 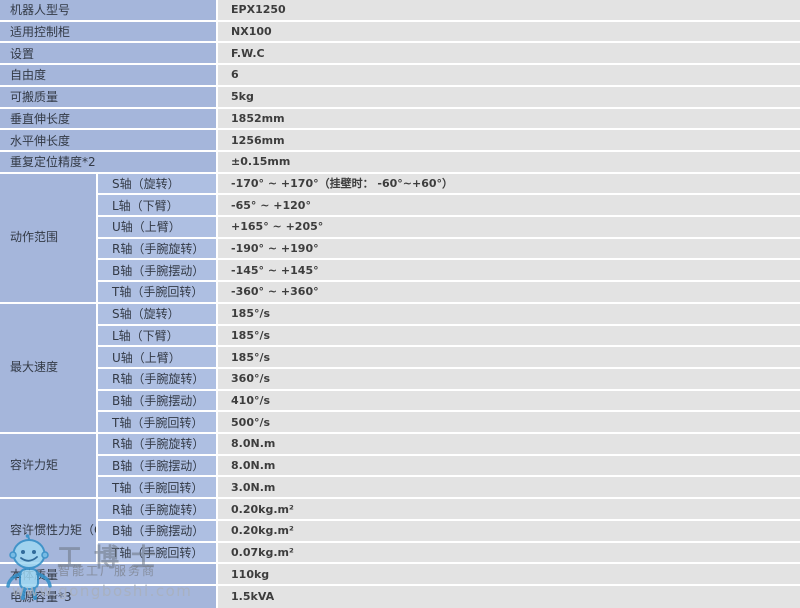 What do you see at coordinates (509, 271) in the screenshot?
I see `spec-value-cell: -145° ~ +145°` at bounding box center [509, 271].